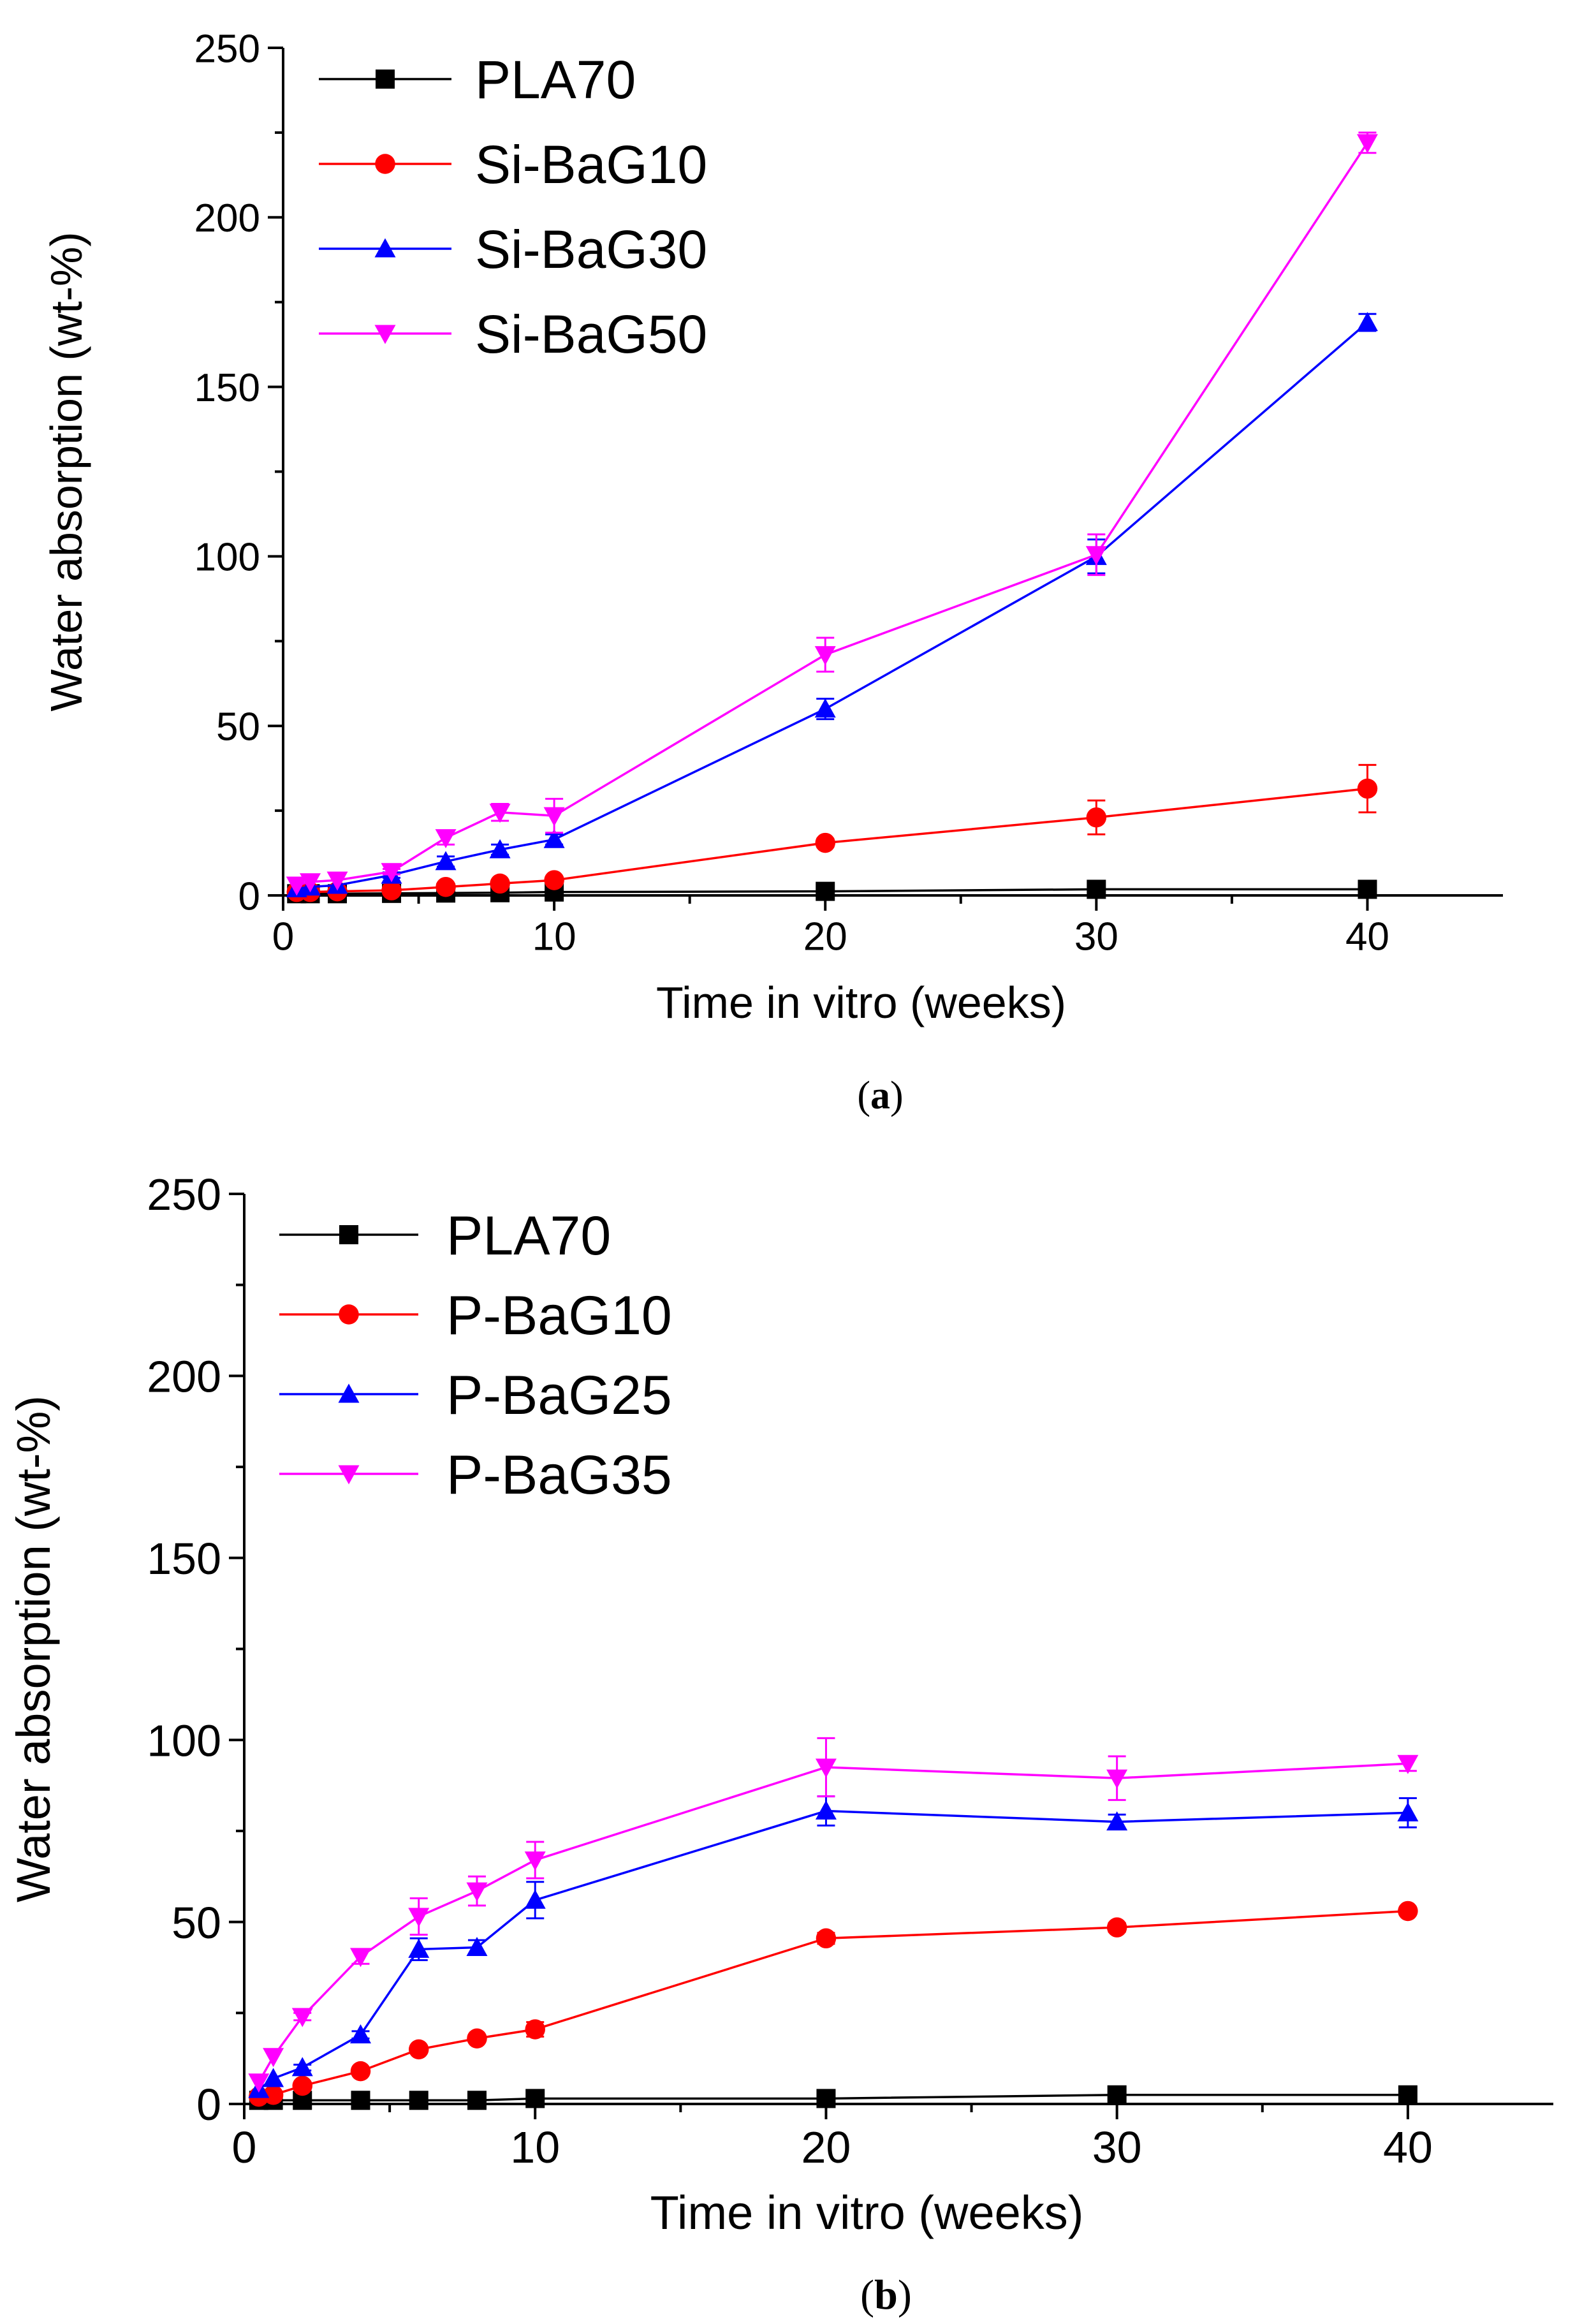 The height and width of the screenshot is (2324, 1575). I want to click on series-pla70, so click(833, 2097).